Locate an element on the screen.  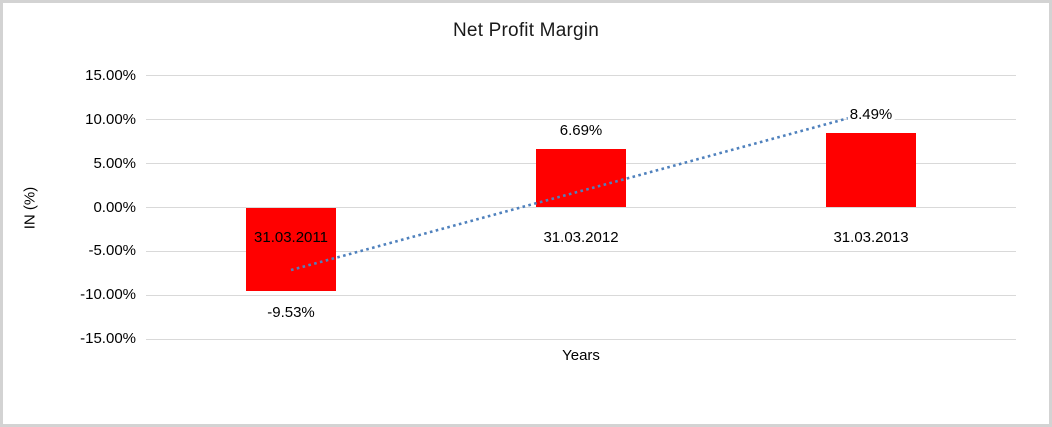
category-label: 31.03.2013 is located at coordinates (871, 237).